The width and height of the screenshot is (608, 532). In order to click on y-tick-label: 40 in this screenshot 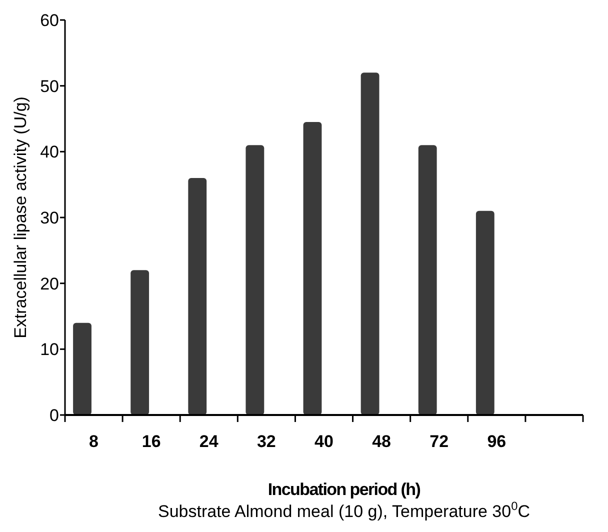, I will do `click(49, 152)`.